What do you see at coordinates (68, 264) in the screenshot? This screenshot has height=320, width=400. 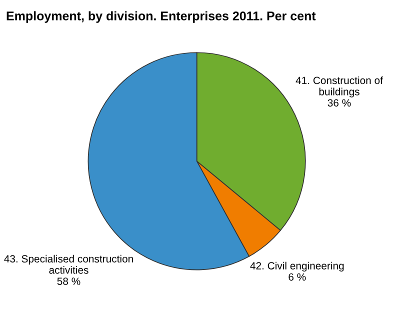 I see `slice-label: 43. Specialised construction activities` at bounding box center [68, 264].